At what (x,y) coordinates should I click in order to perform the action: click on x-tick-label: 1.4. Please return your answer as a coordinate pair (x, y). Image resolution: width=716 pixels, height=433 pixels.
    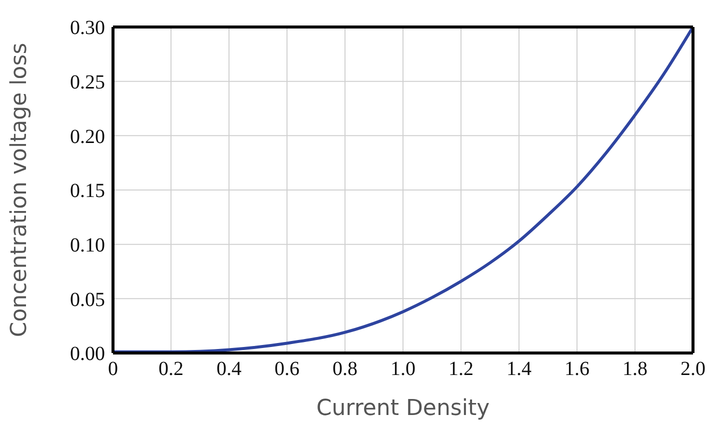
    Looking at the image, I should click on (519, 369).